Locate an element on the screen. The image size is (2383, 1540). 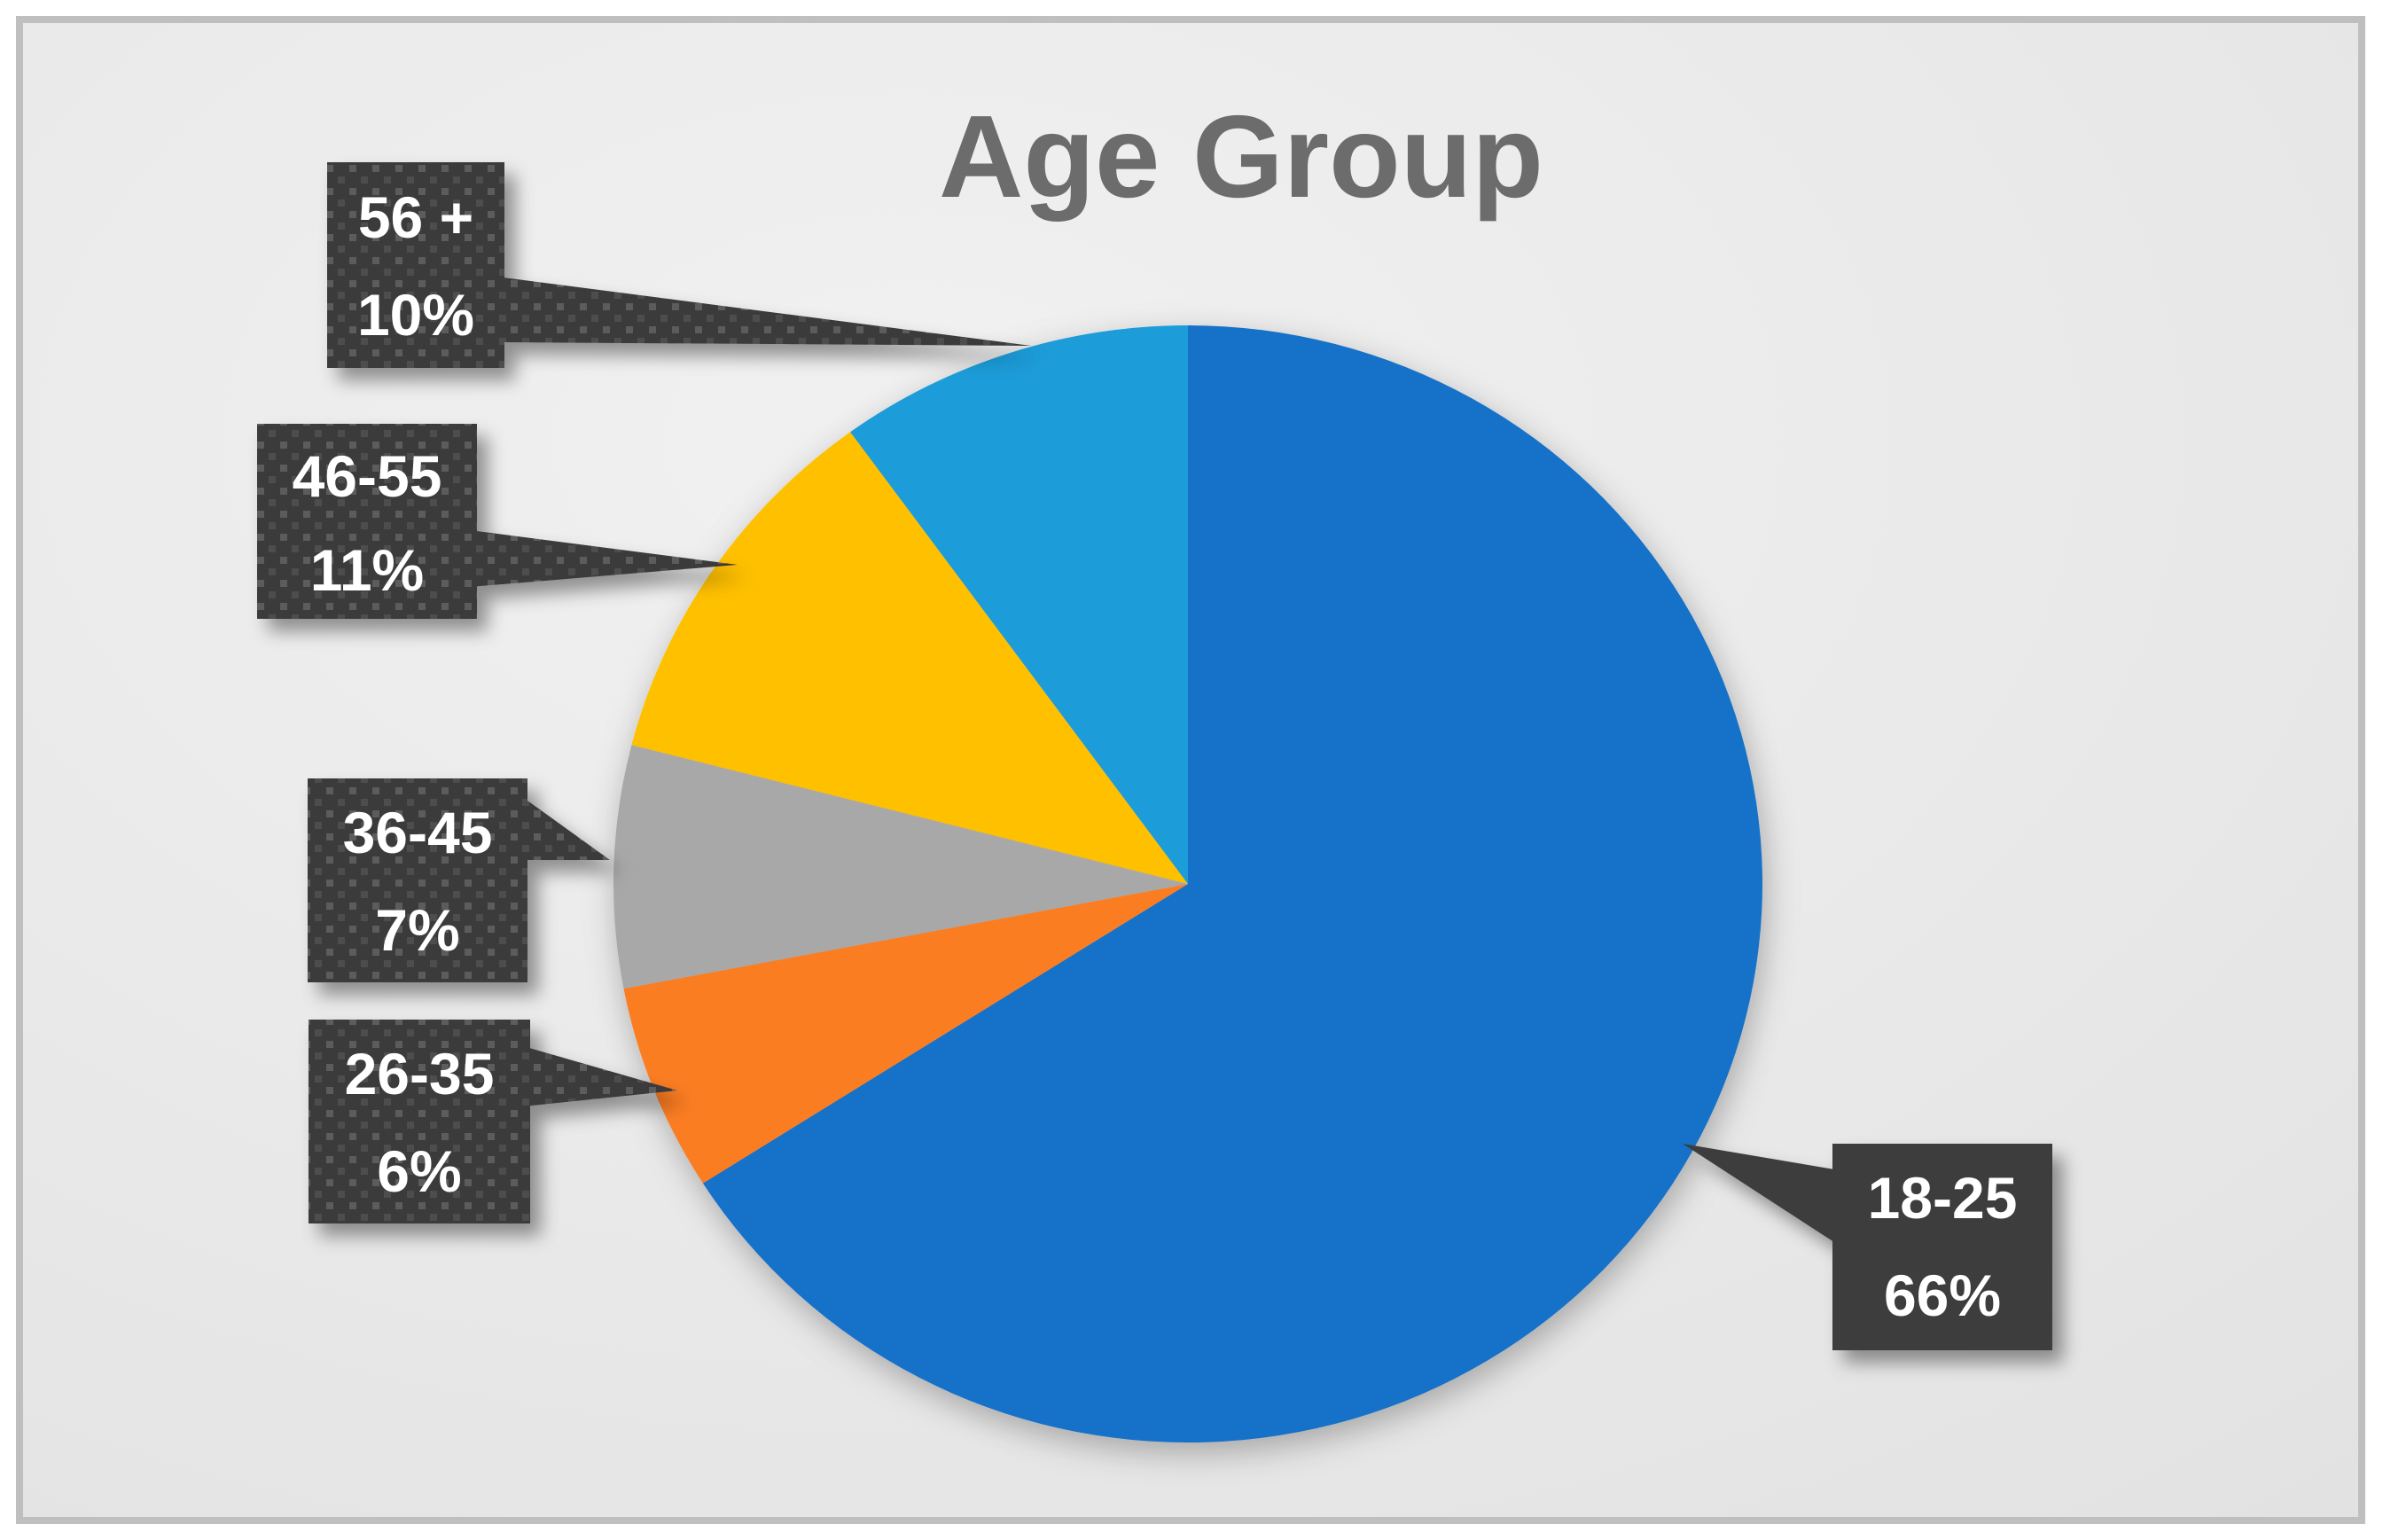
callout-18-25-range: 18-25 is located at coordinates (1943, 1198).